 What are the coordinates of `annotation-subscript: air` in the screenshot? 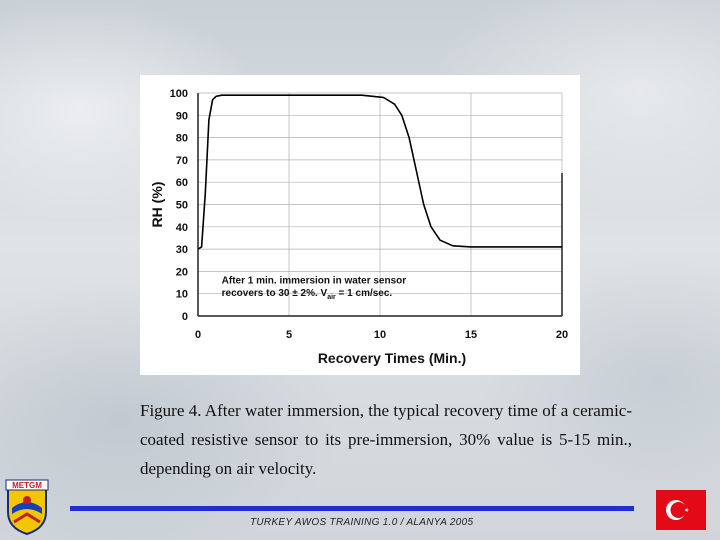 It's located at (331, 297).